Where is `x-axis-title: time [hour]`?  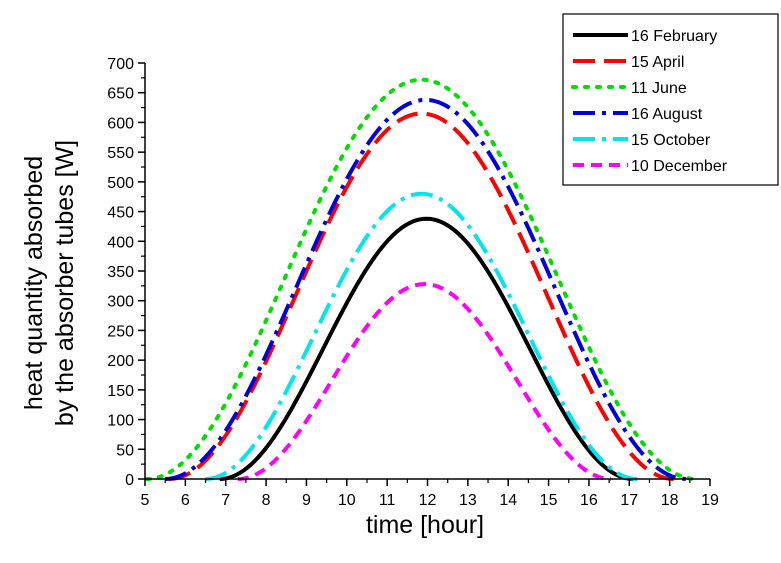 x-axis-title: time [hour] is located at coordinates (425, 525).